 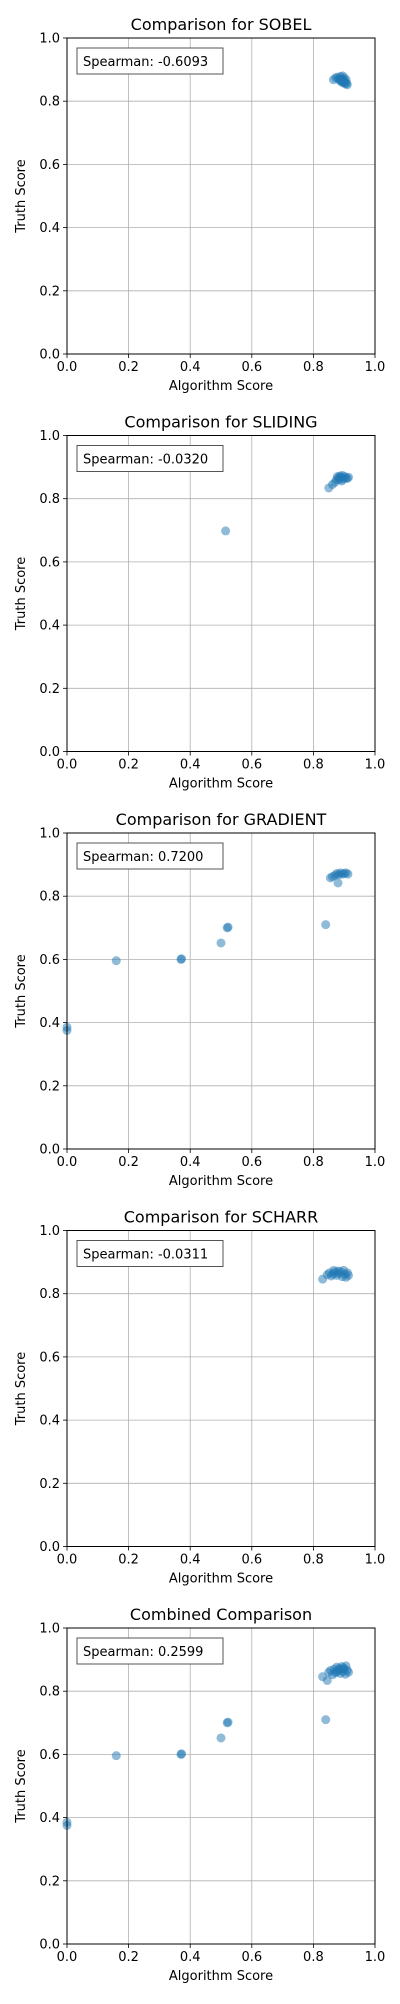 What do you see at coordinates (220, 422) in the screenshot?
I see `chart-title: Comparison for SLIDING` at bounding box center [220, 422].